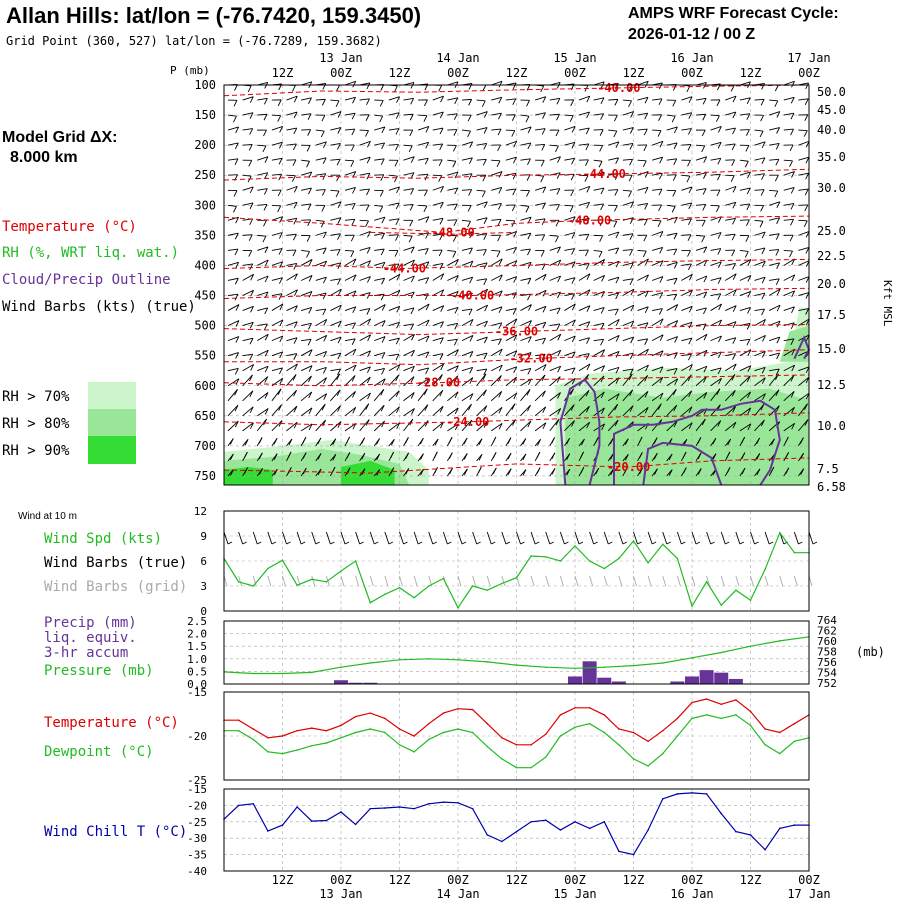 The height and width of the screenshot is (900, 900). Describe the element at coordinates (99, 752) in the screenshot. I see `dewpoint-label: Dewpoint (°C)` at that location.